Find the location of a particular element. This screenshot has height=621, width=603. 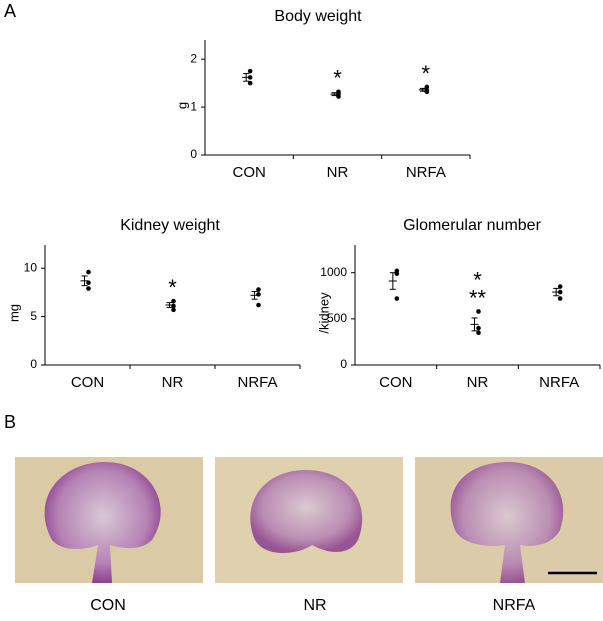

panel-label: A is located at coordinates (10, 11).